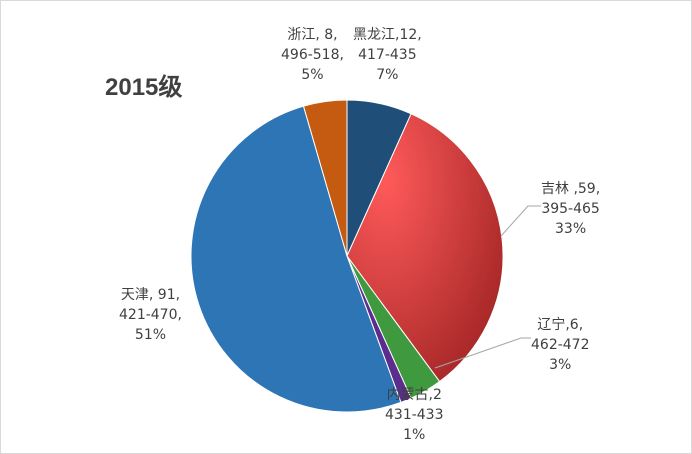 The height and width of the screenshot is (454, 692). What do you see at coordinates (144, 87) in the screenshot?
I see `chart-title: 2015级` at bounding box center [144, 87].